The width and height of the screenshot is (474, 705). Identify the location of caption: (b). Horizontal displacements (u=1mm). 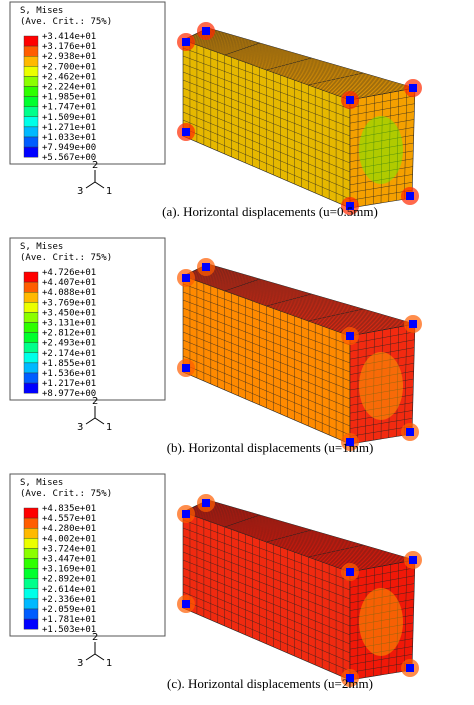
(270, 447).